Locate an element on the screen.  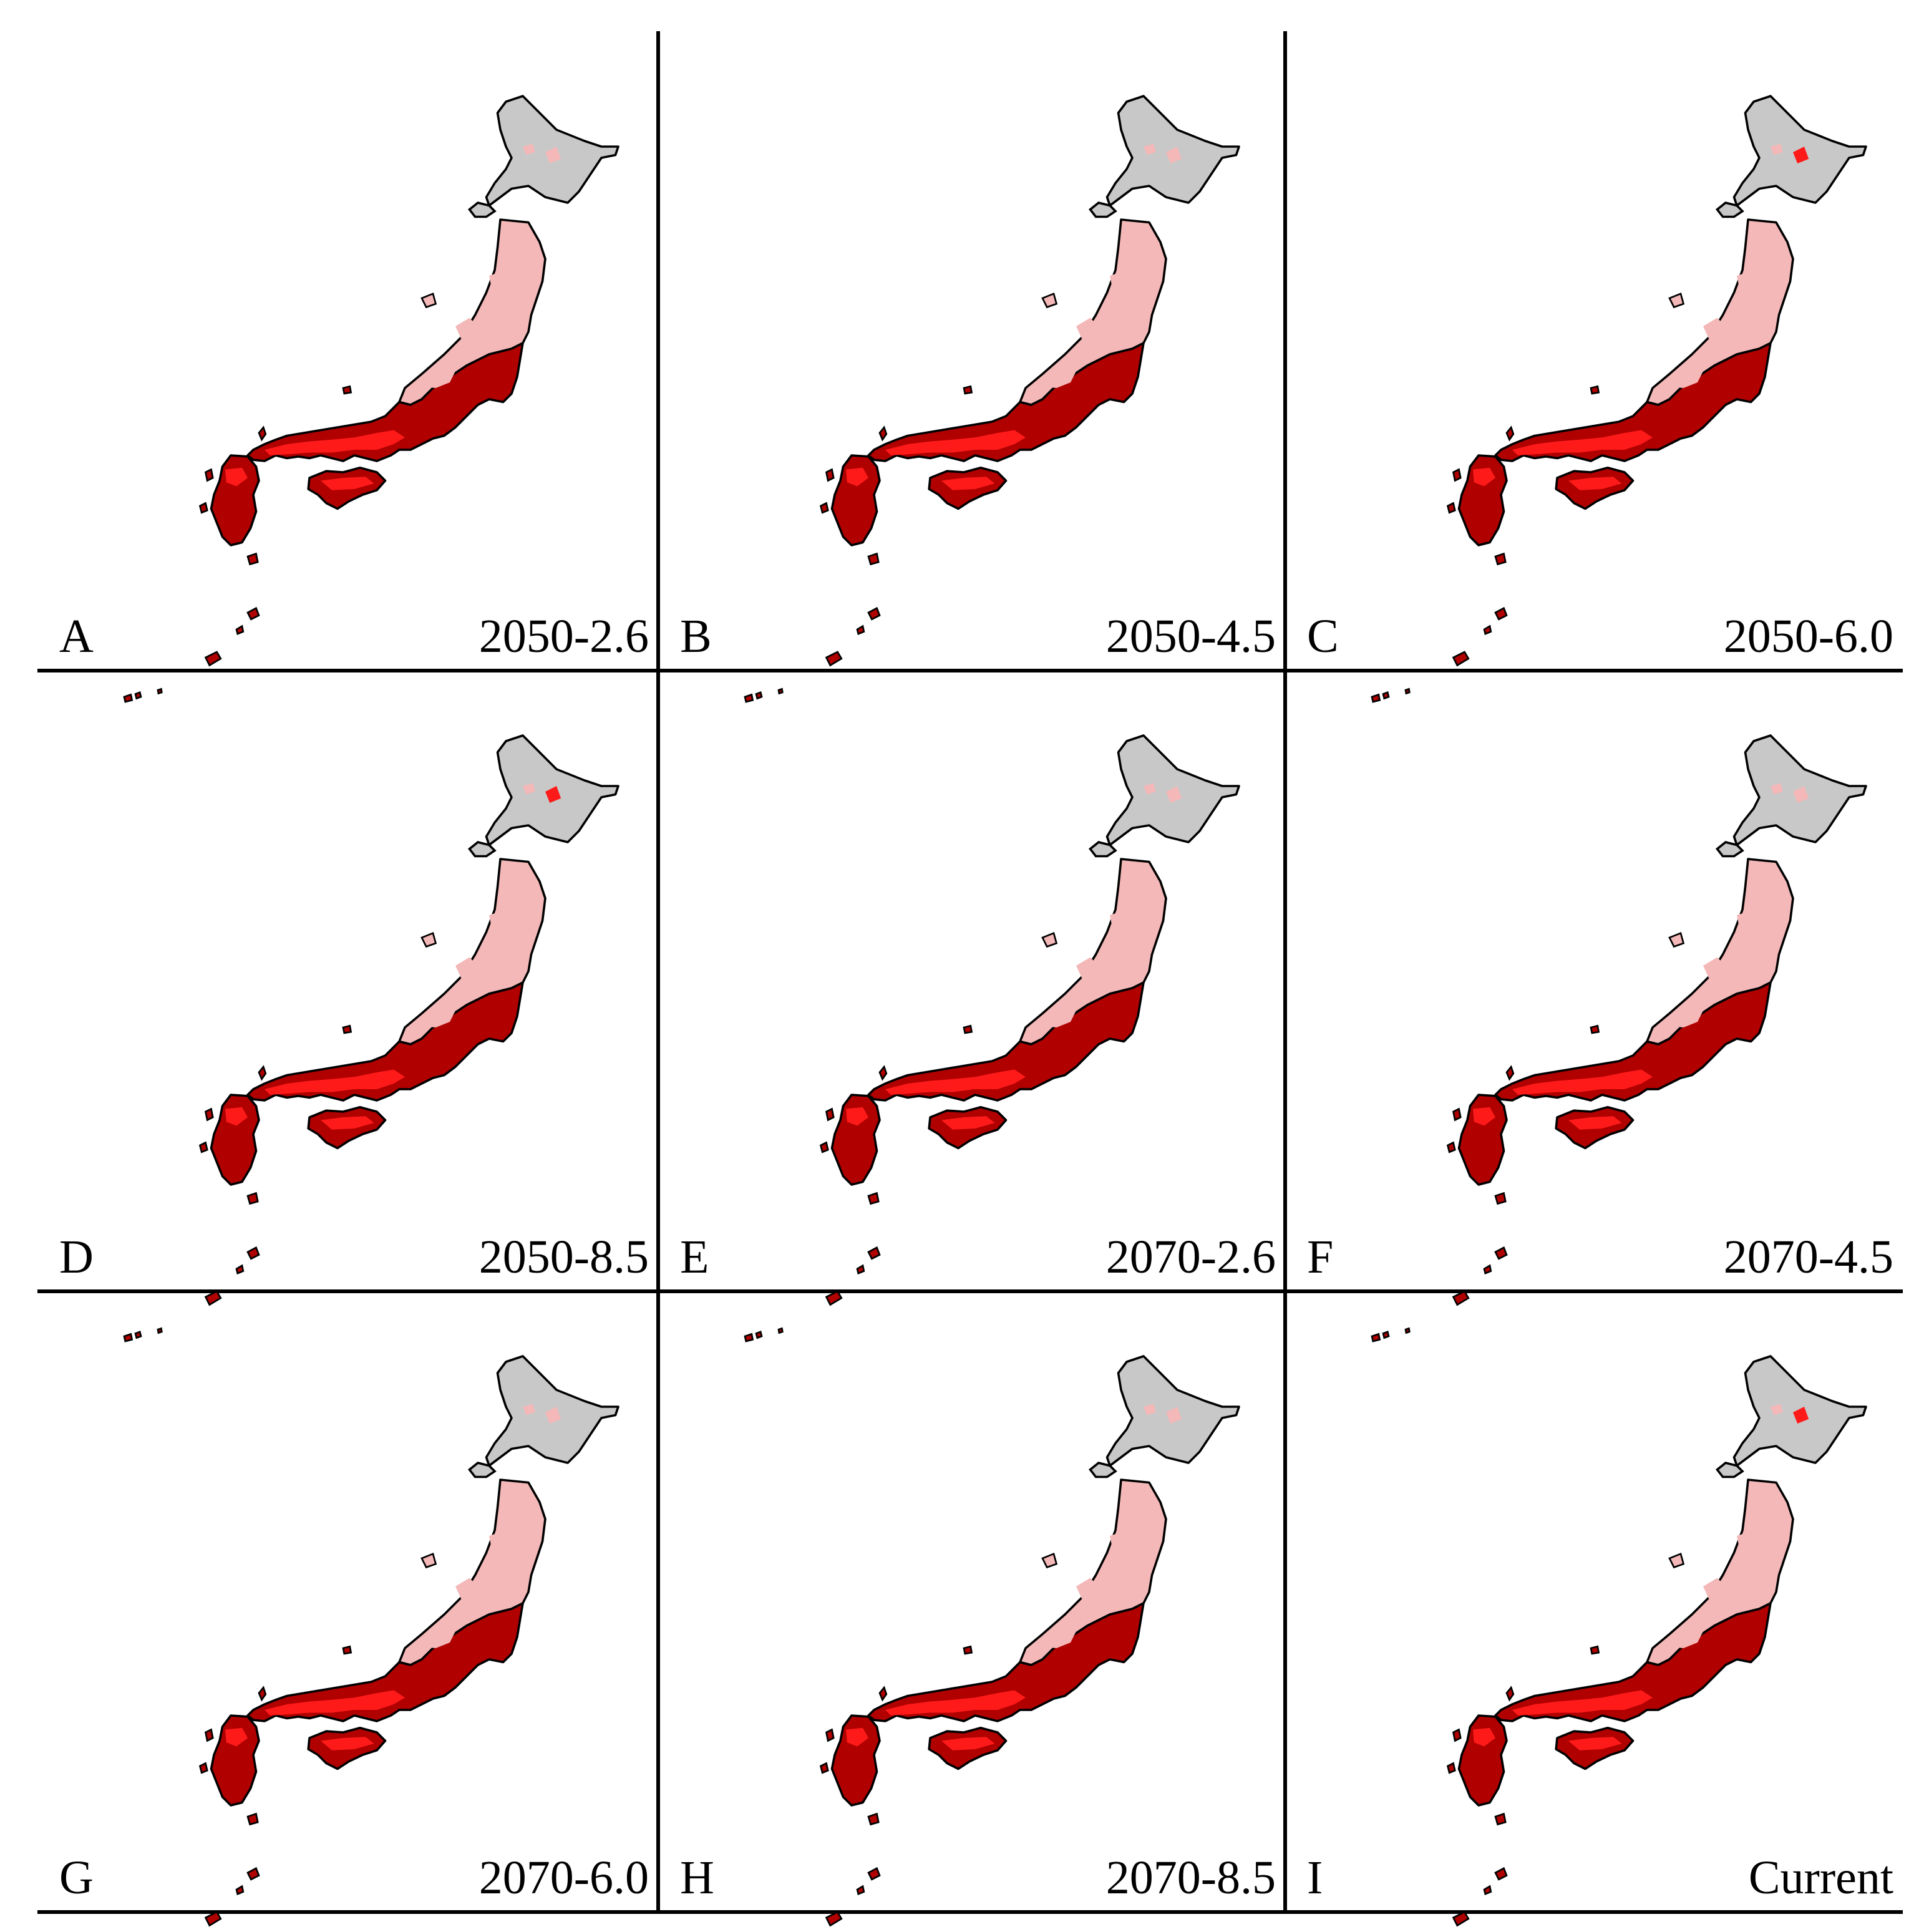
panel-scenario-label: 2070-8.5 is located at coordinates (1191, 1878).